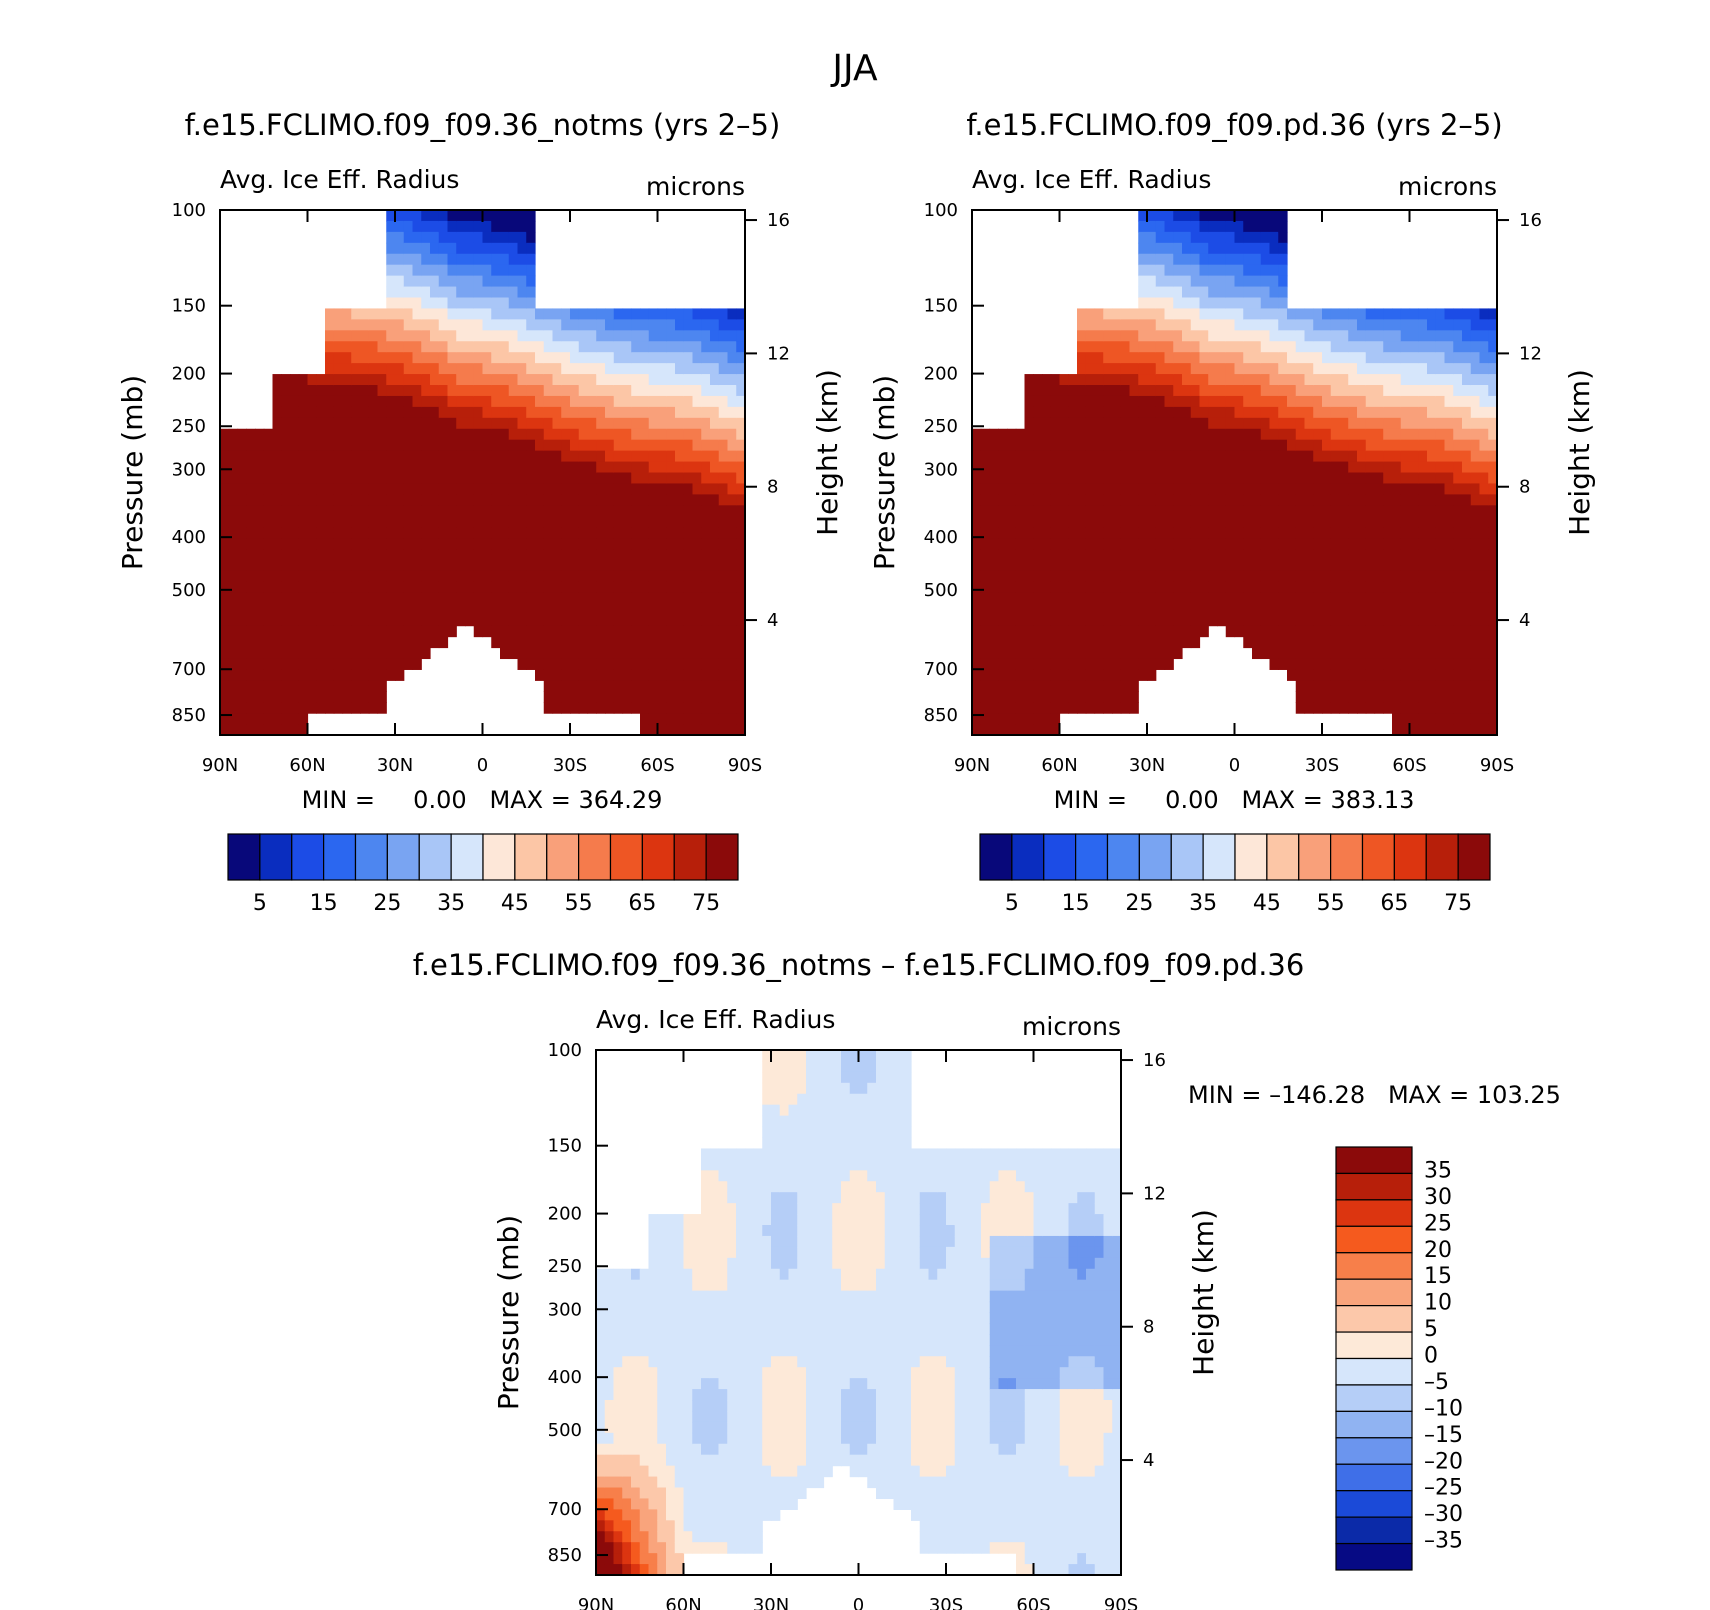  I want to click on colorbar-swatch, so click(658, 857).